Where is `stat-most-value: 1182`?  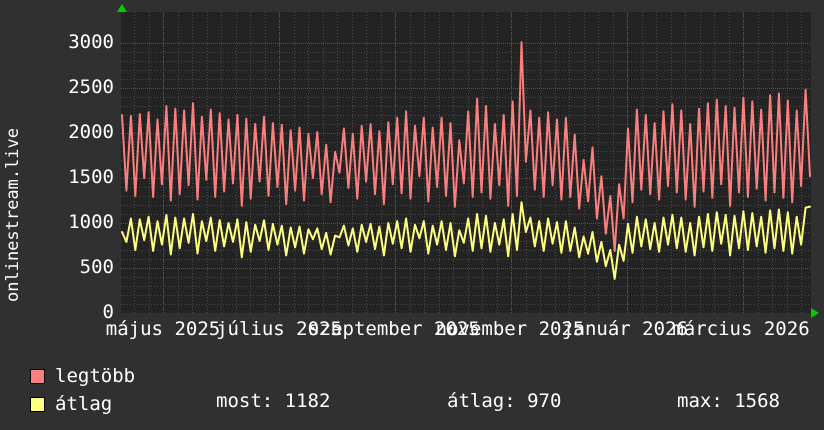 stat-most-value: 1182 is located at coordinates (307, 401).